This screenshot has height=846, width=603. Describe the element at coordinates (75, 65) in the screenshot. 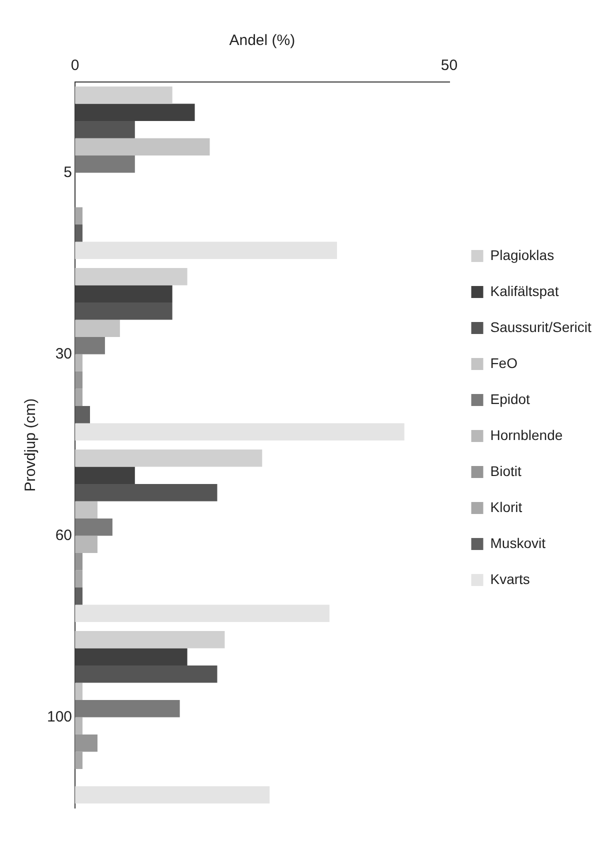

I see `x-tick-label: 0` at that location.